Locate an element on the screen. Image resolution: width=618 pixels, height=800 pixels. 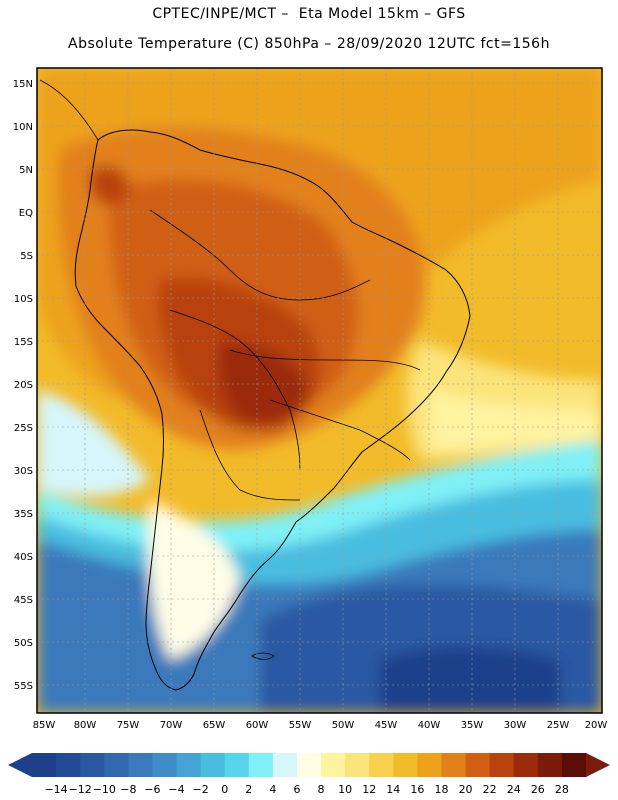
lon-label: 65W is located at coordinates (214, 725).